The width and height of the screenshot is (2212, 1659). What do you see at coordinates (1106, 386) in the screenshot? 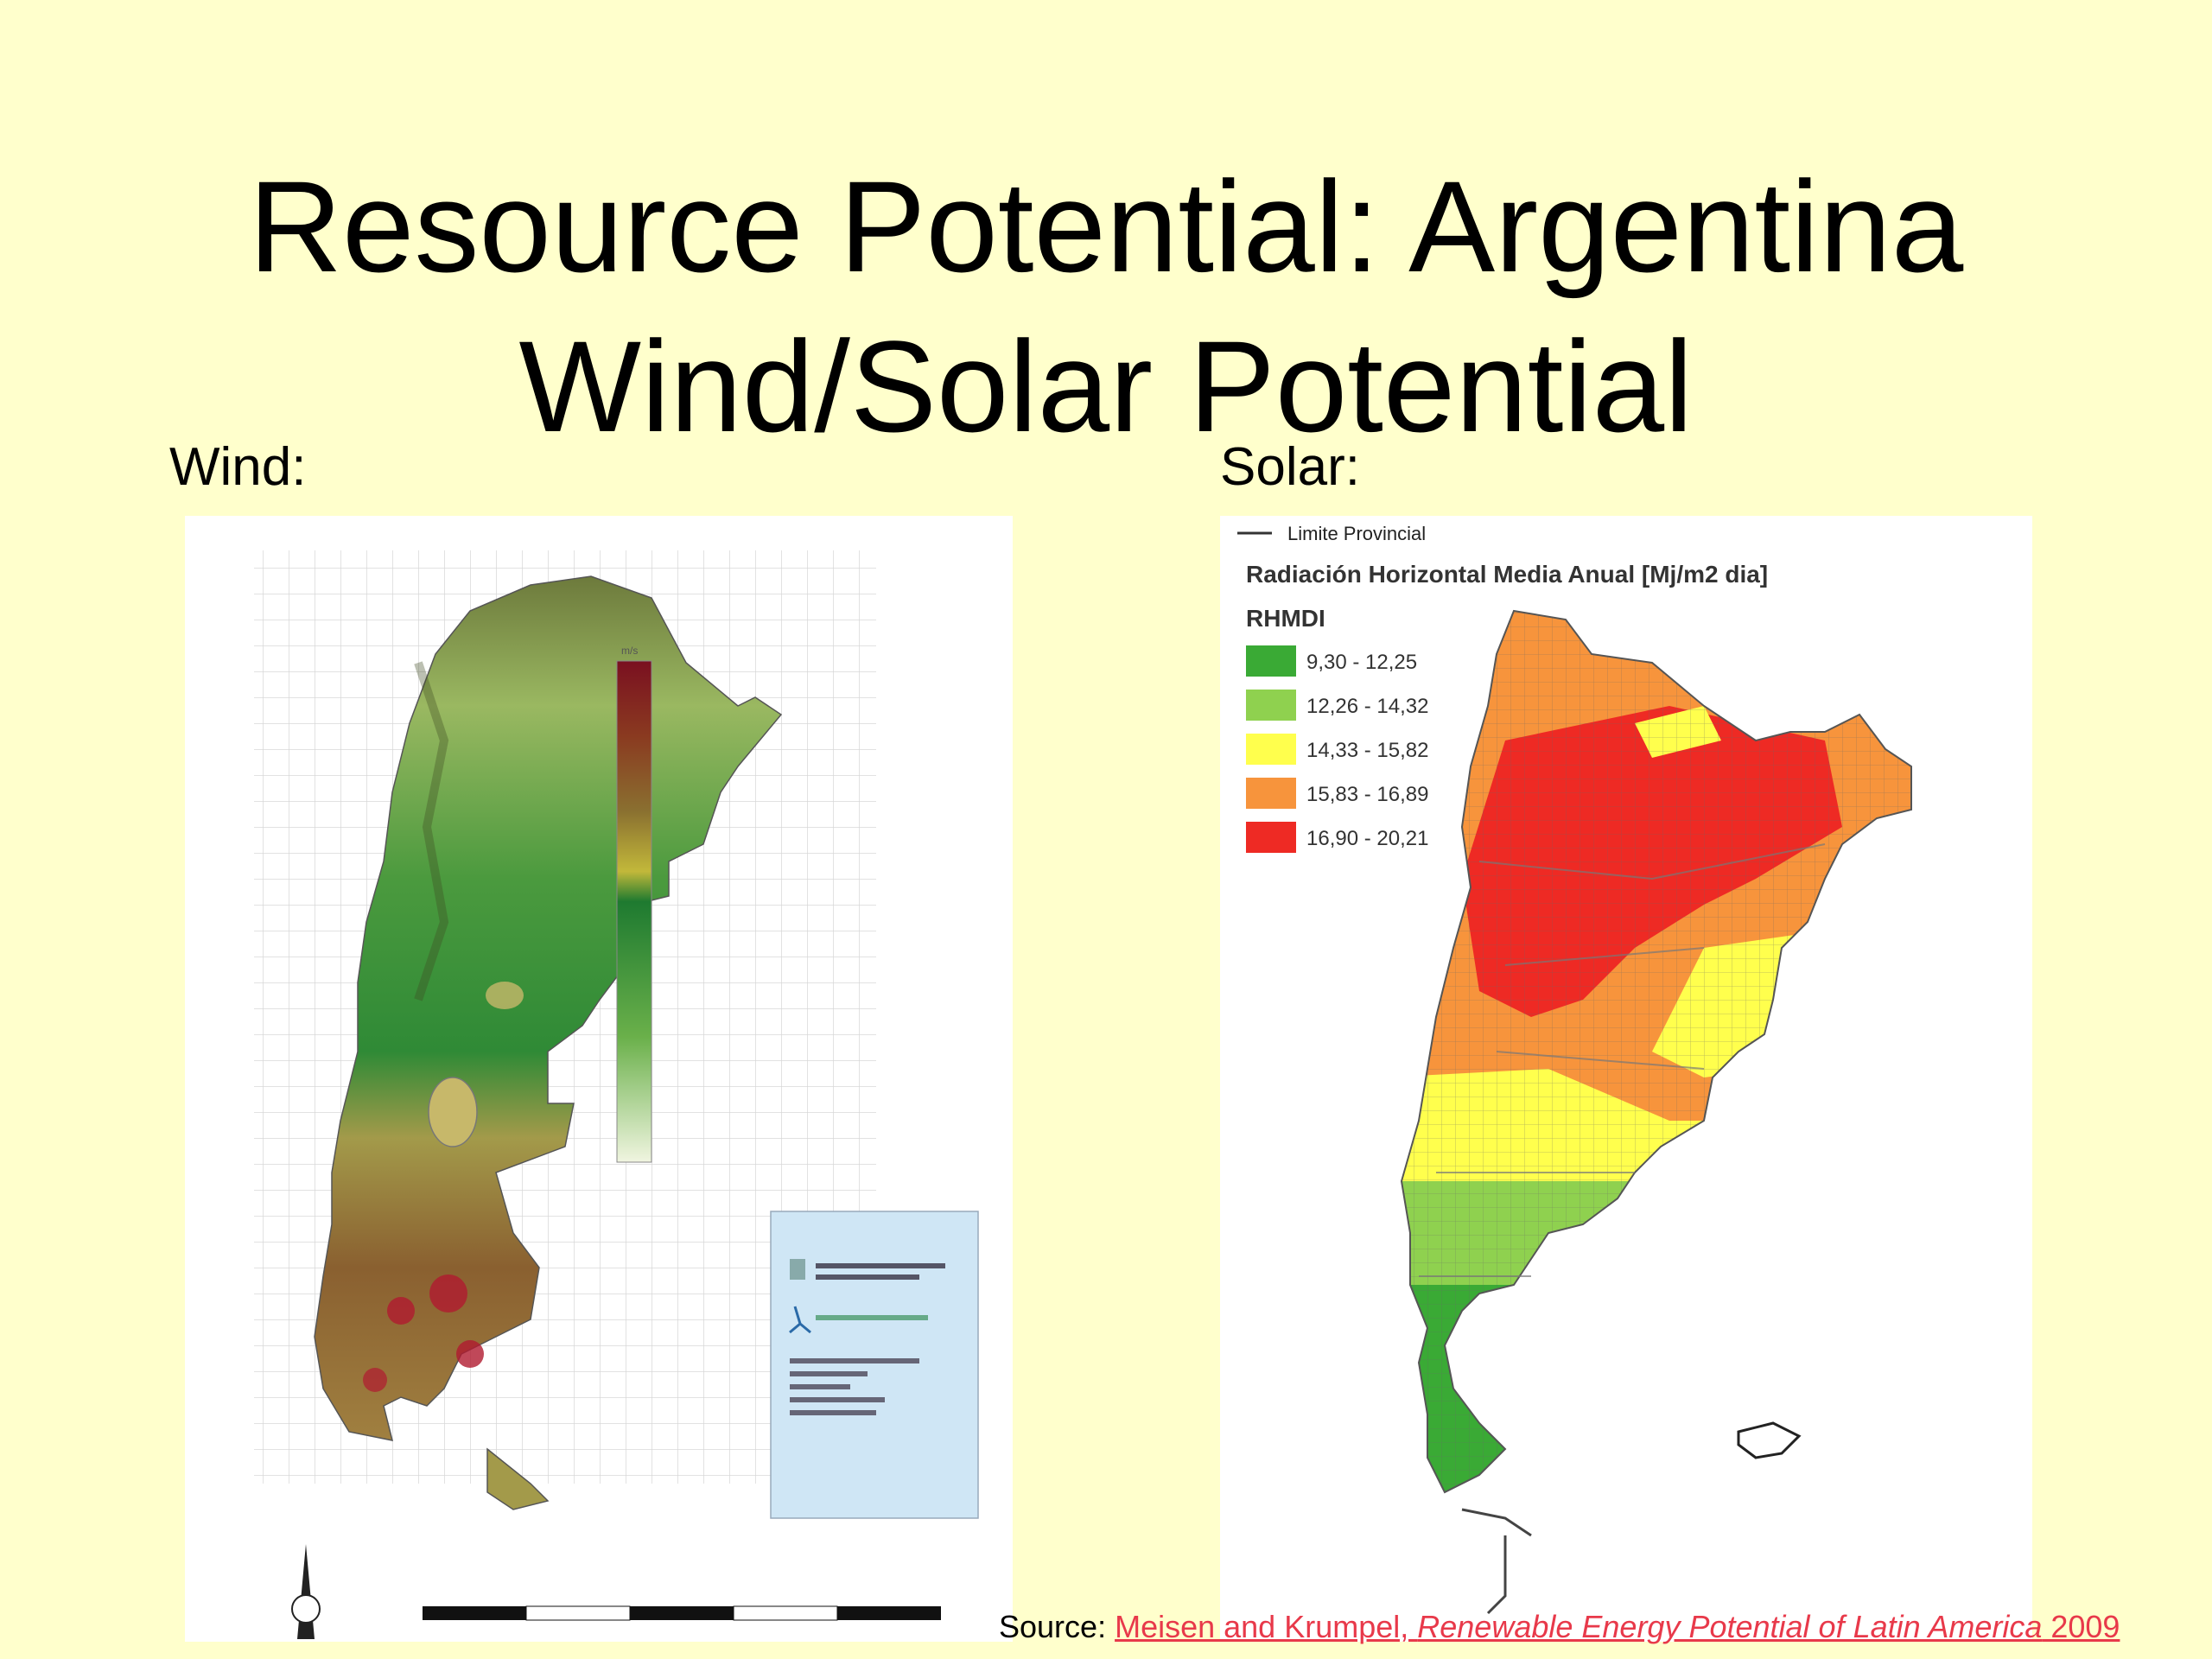
I see `title-line-2: Wind/Solar Potential` at bounding box center [1106, 386].